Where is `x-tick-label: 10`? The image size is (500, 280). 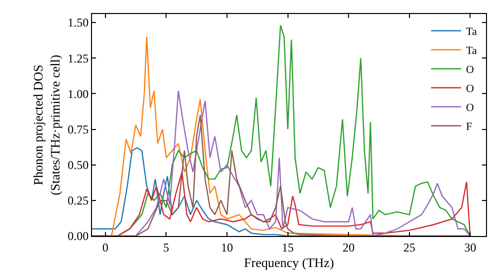
x-tick-label: 10 is located at coordinates (226, 247).